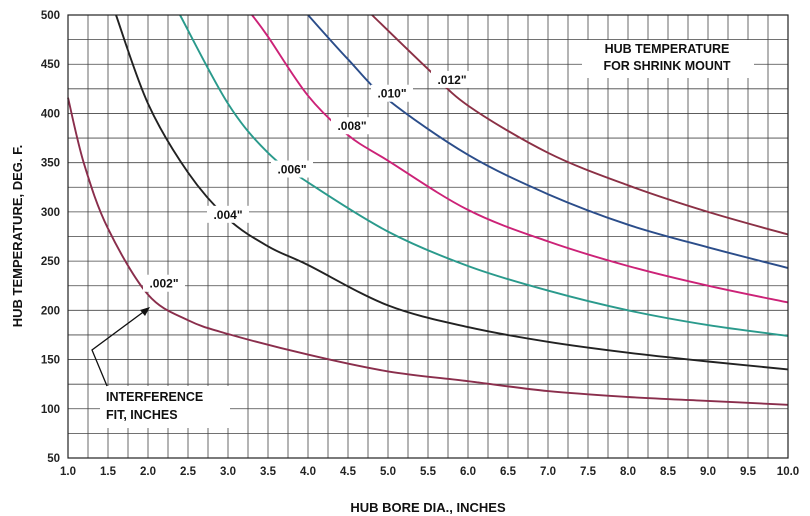 This screenshot has height=516, width=810. Describe the element at coordinates (428, 507) in the screenshot. I see `x-axis-title: HUB BORE DIA., INCHES` at that location.